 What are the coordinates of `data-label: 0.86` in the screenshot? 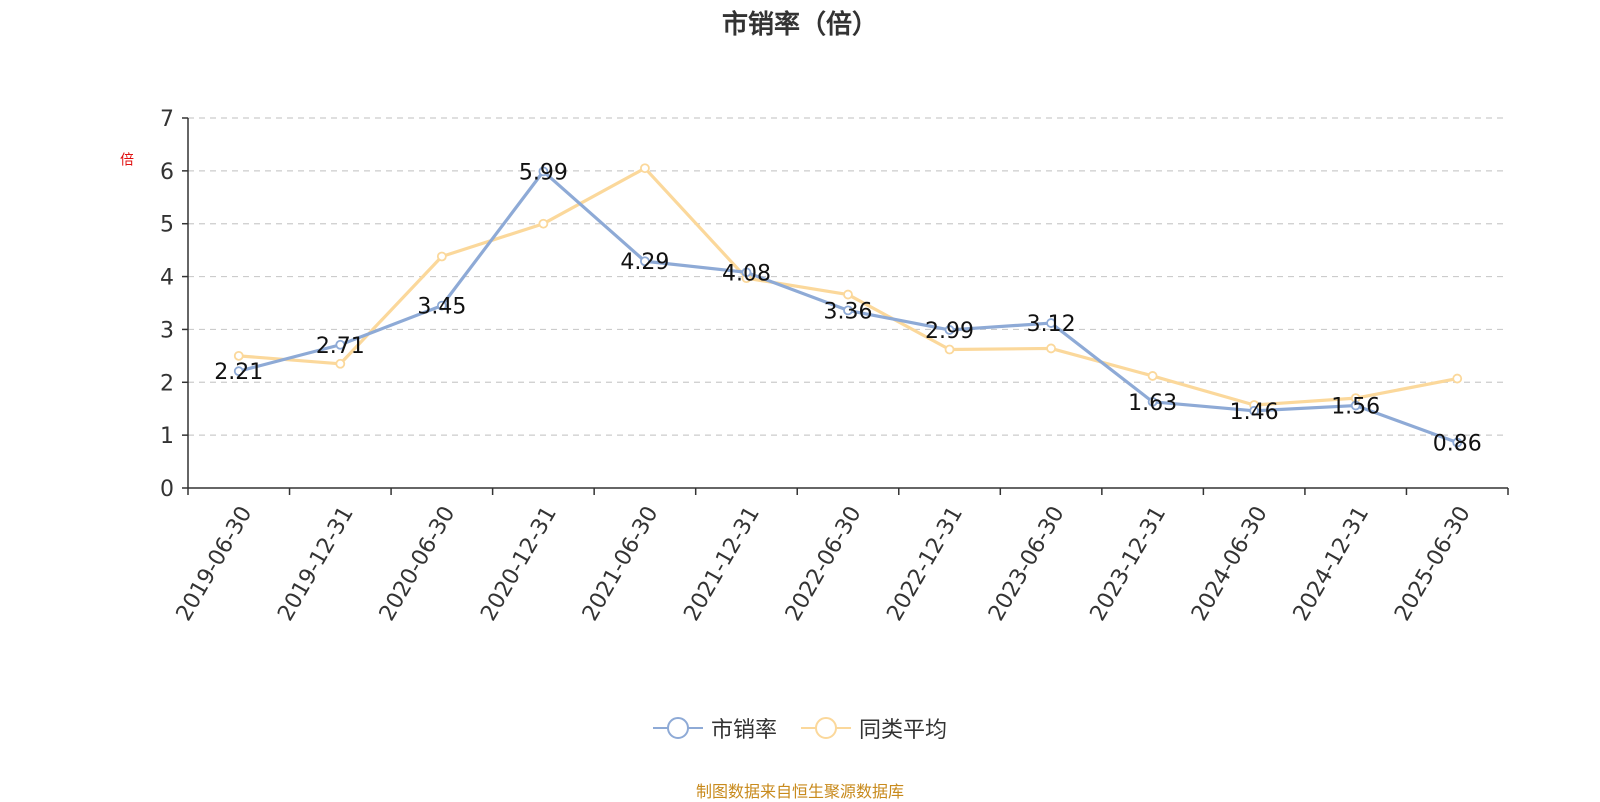 It's located at (1457, 444).